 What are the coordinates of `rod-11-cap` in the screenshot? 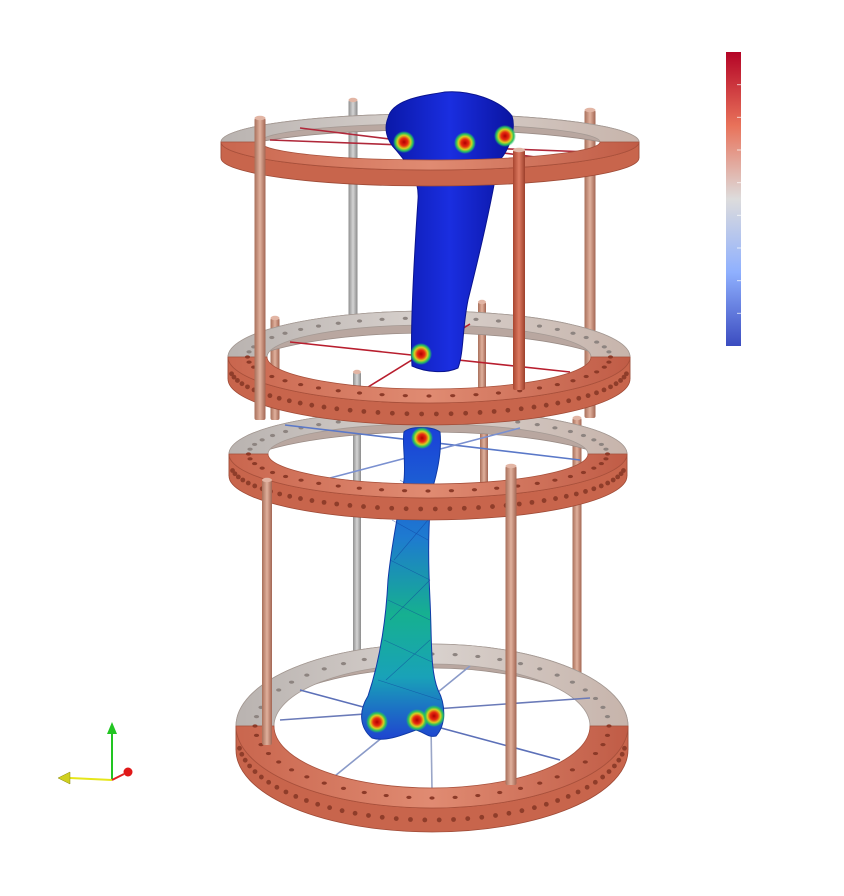 It's located at (511, 466).